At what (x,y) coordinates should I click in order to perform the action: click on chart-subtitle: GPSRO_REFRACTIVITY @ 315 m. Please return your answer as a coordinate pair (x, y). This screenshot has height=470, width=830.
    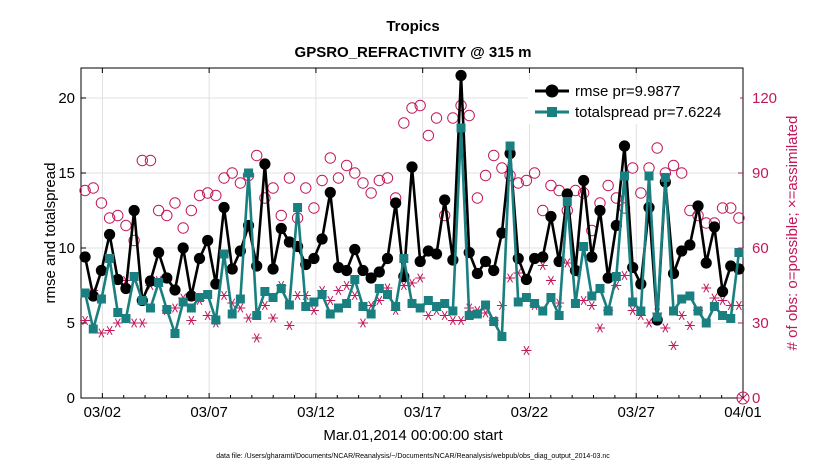
    Looking at the image, I should click on (413, 52).